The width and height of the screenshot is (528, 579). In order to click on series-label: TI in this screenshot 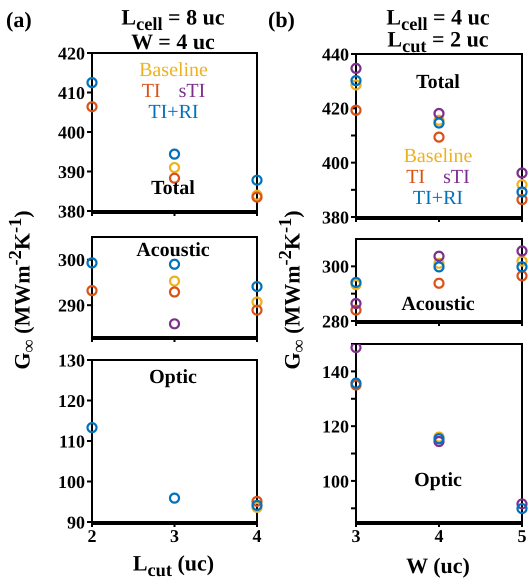, I will do `click(416, 177)`.